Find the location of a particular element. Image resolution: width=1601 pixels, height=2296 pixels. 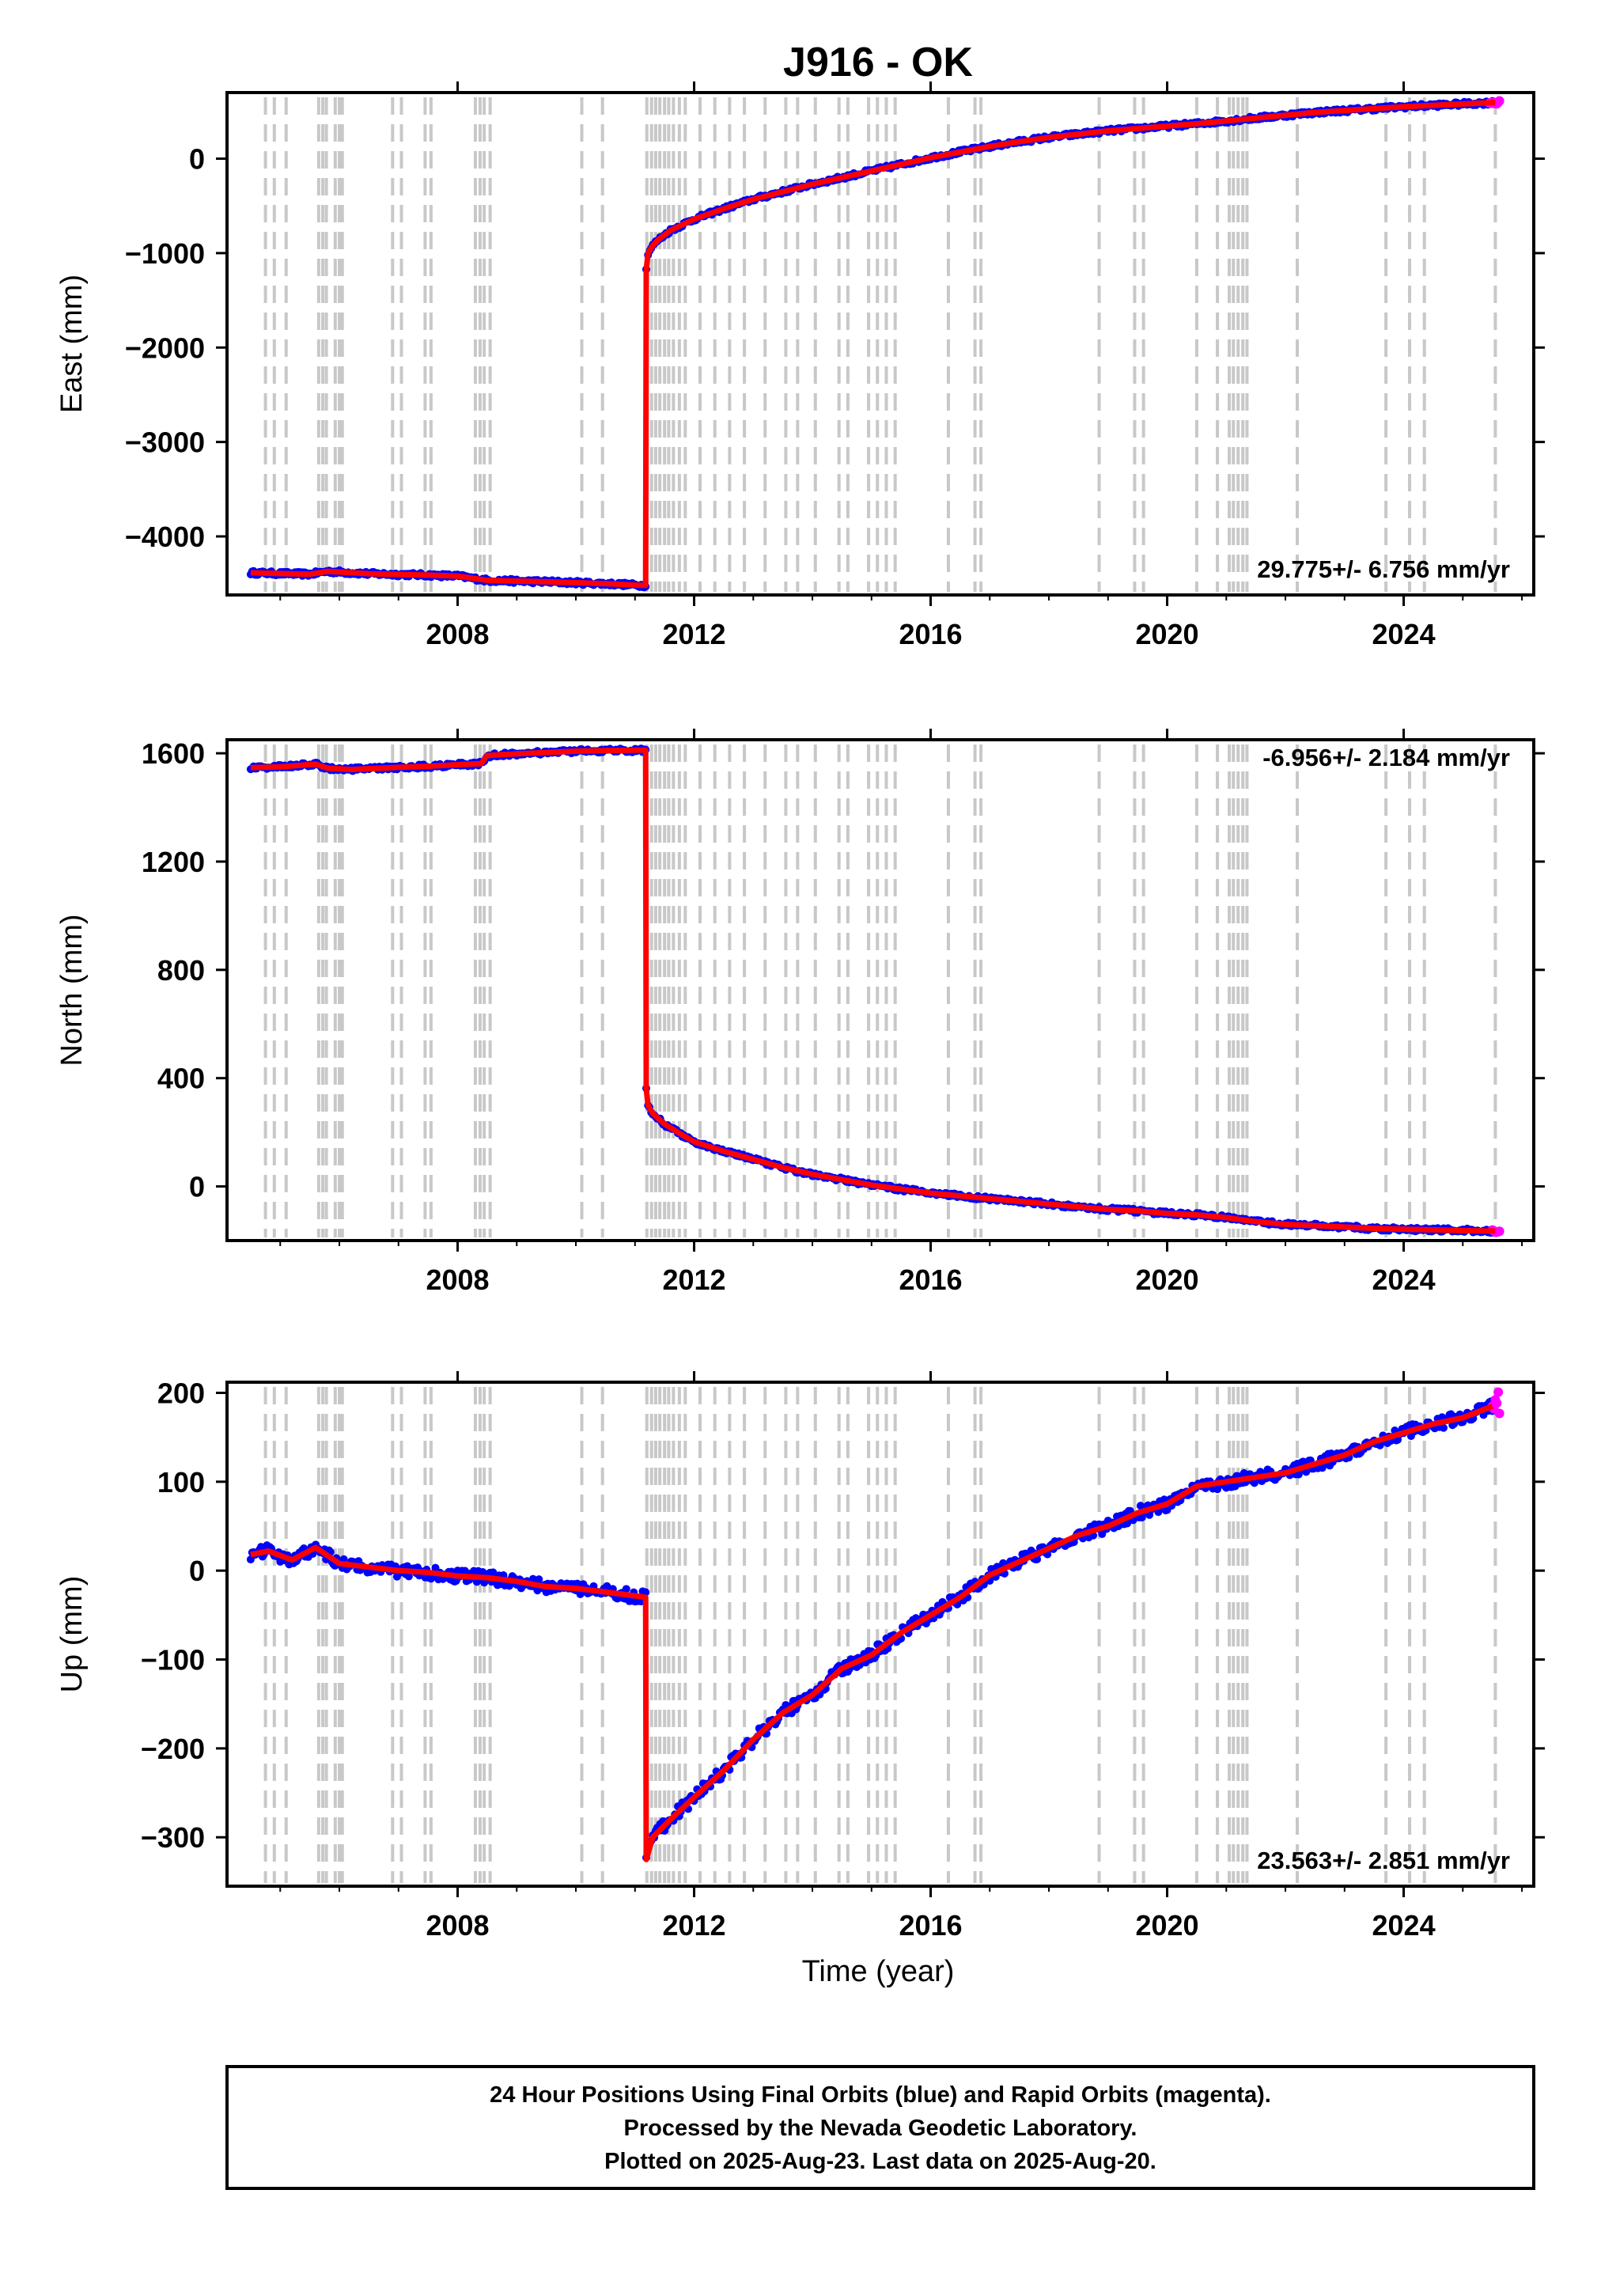

y-tick-label: −100 is located at coordinates (173, 1660).